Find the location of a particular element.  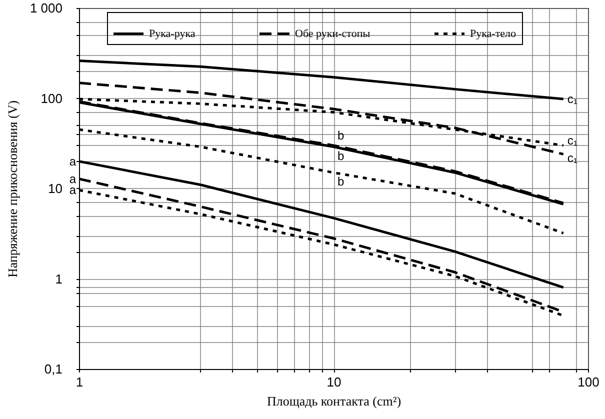

y-tick-label: 1 is located at coordinates (58, 278).